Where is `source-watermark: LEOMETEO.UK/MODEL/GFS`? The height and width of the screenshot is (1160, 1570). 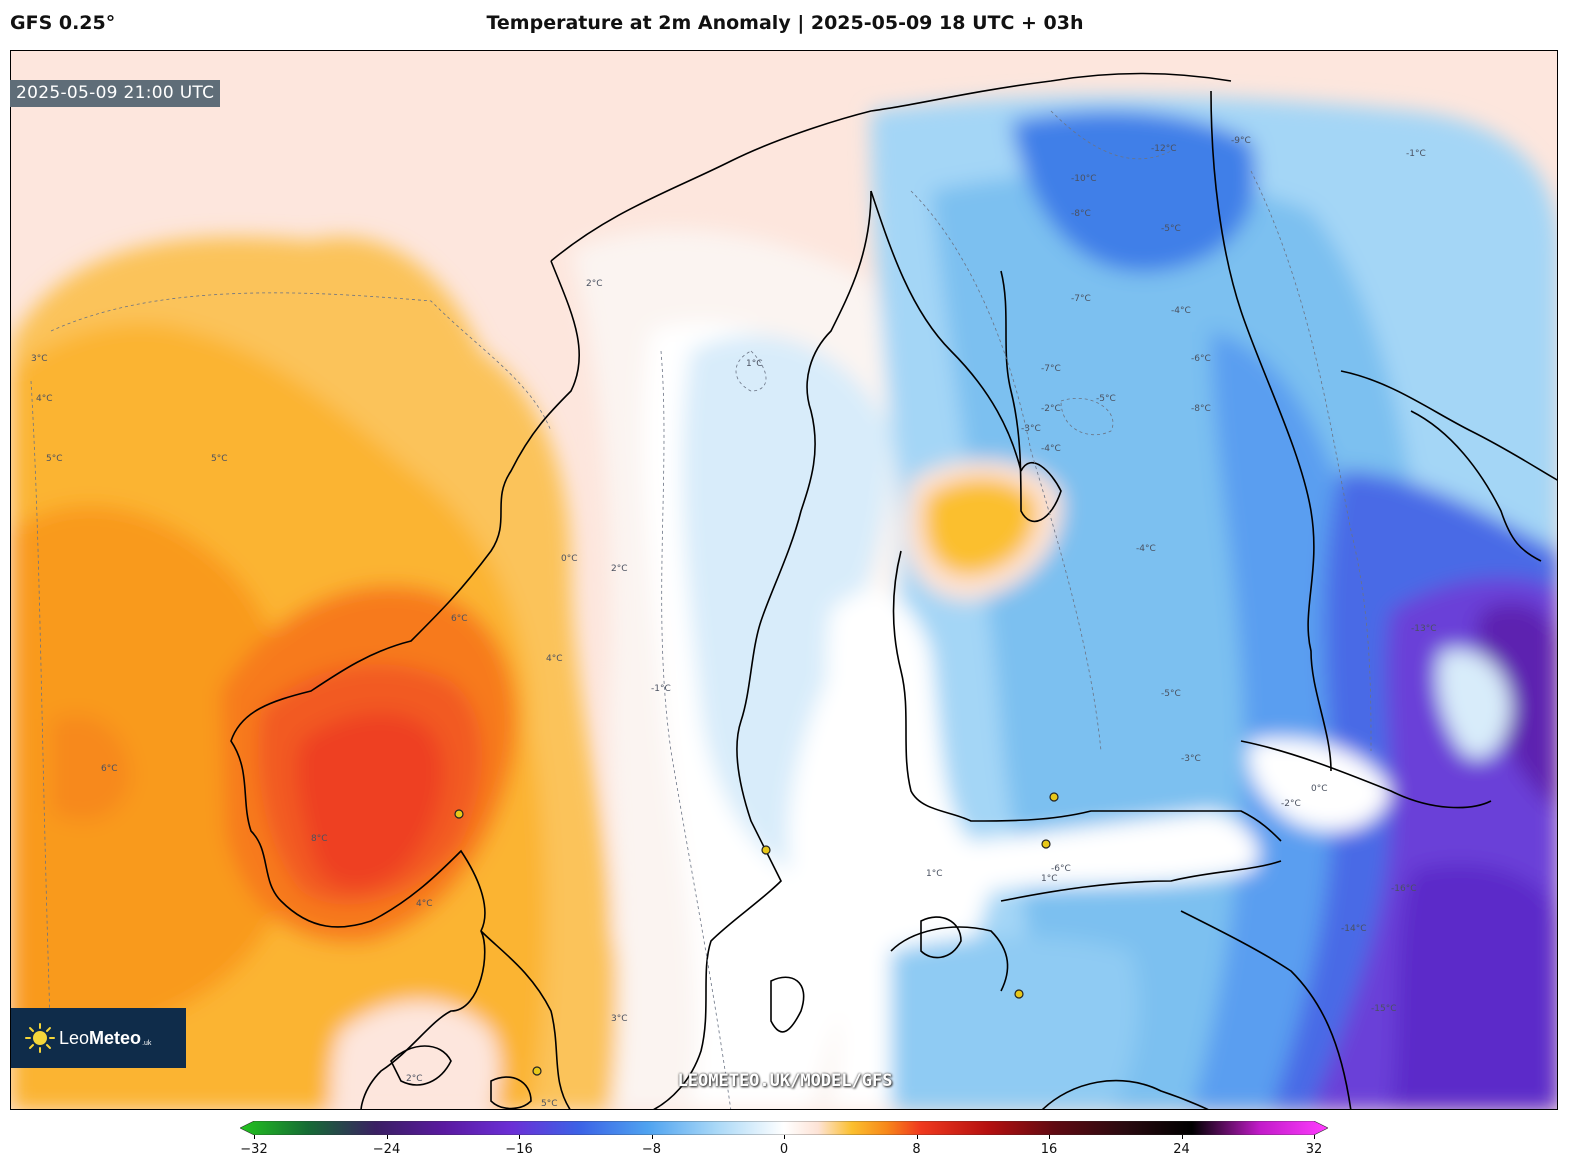
source-watermark: LEOMETEO.UK/MODEL/GFS is located at coordinates (785, 1081).